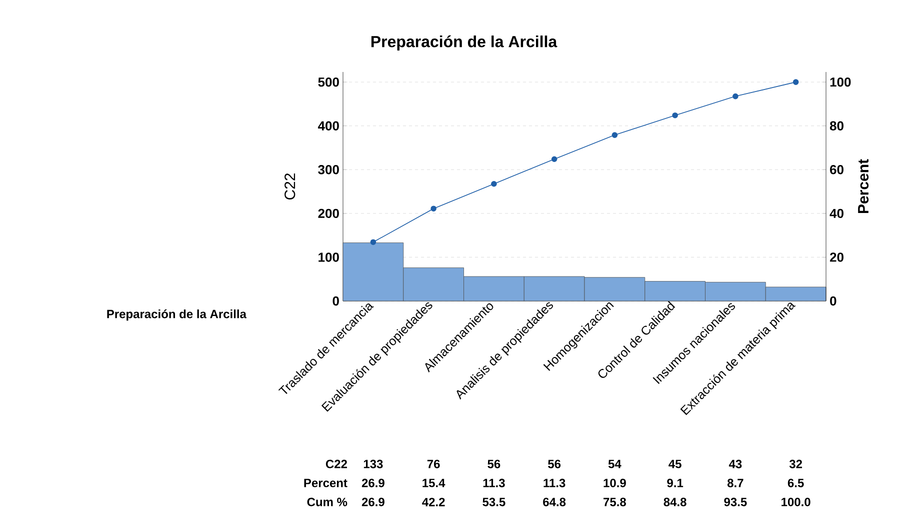  Describe the element at coordinates (326, 483) in the screenshot. I see `text: Percent` at that location.